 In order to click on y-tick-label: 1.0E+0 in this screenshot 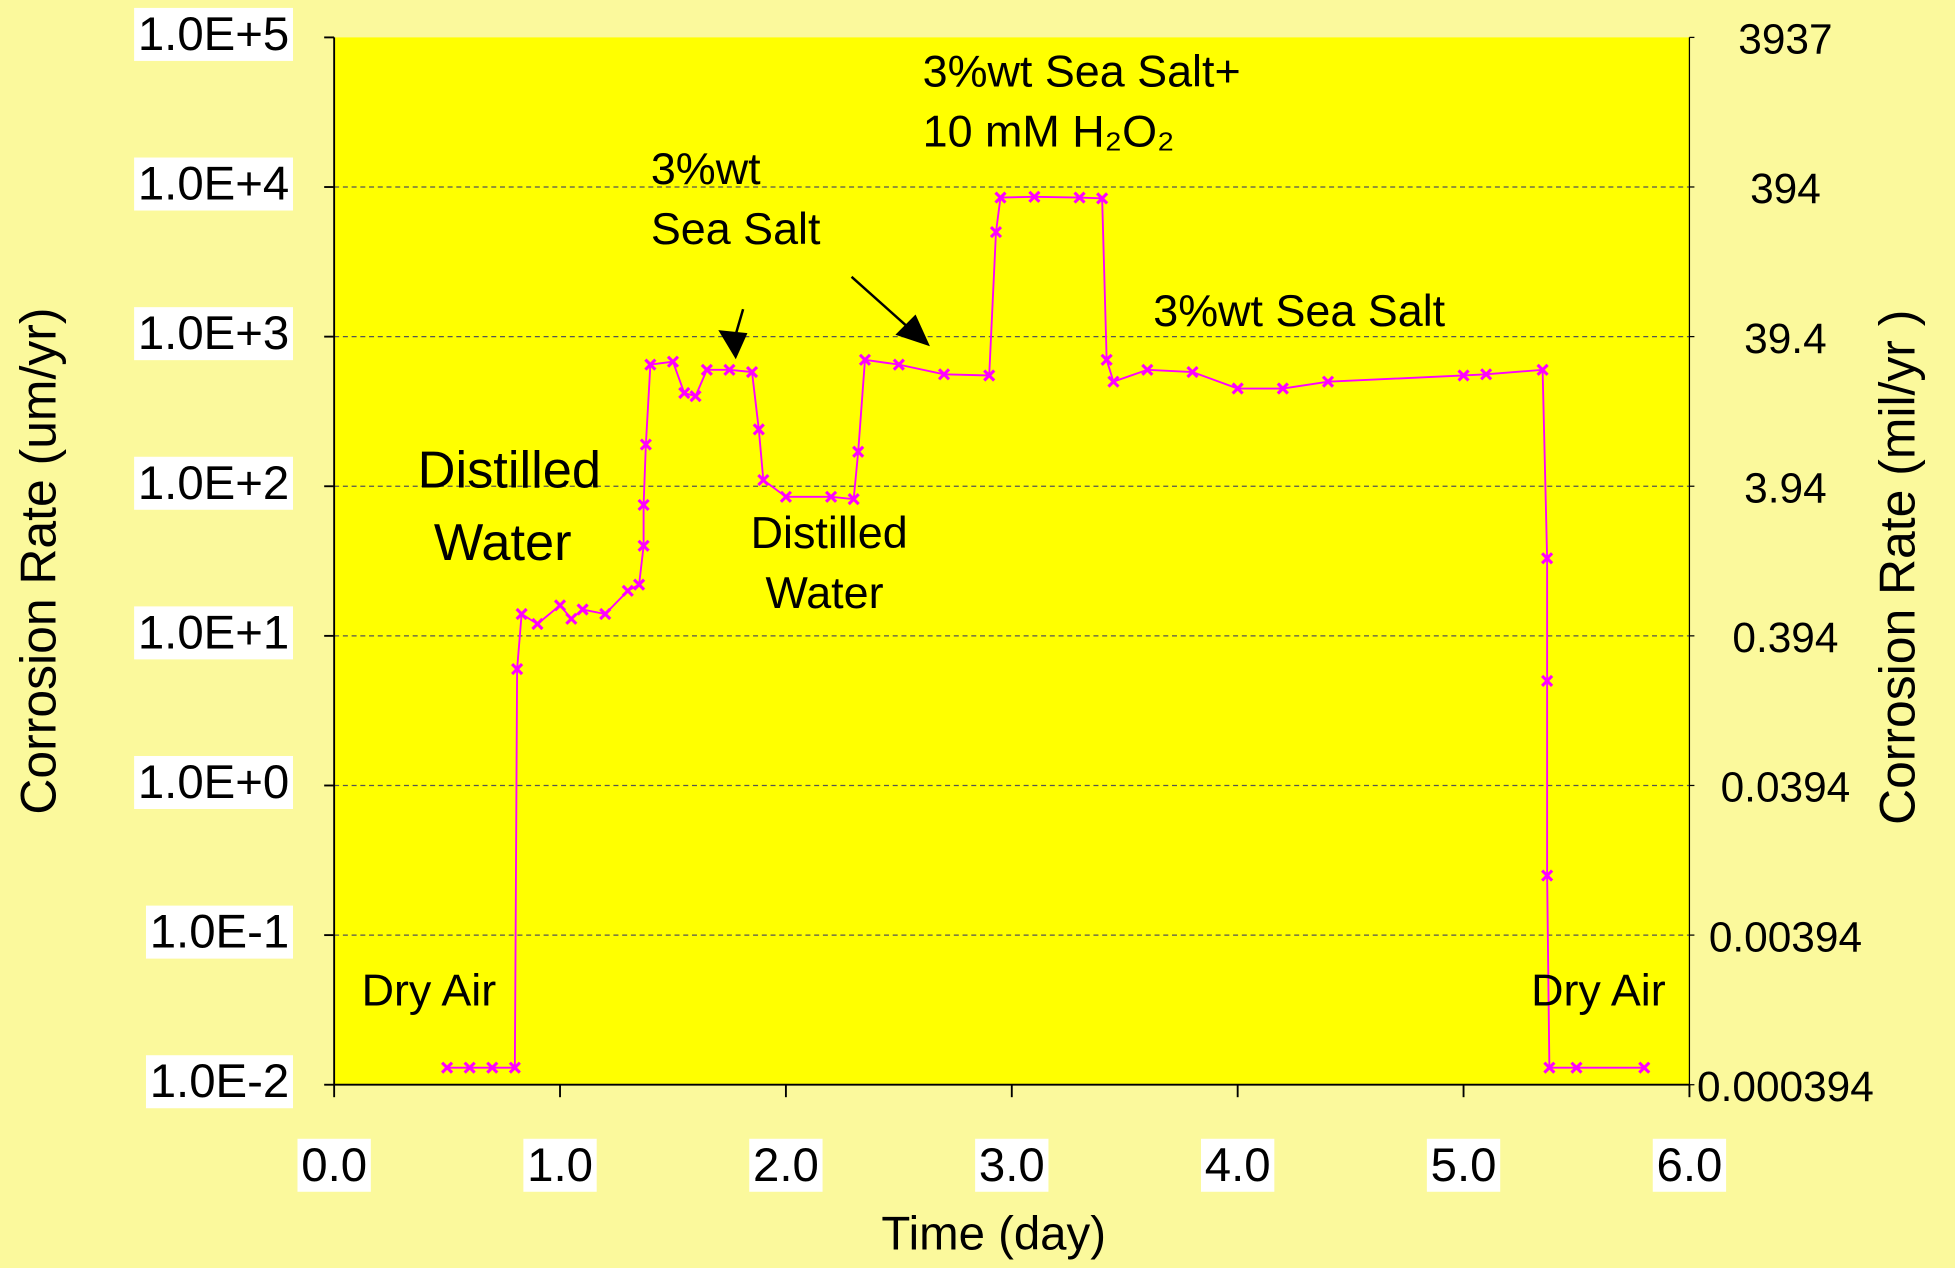, I will do `click(213, 782)`.